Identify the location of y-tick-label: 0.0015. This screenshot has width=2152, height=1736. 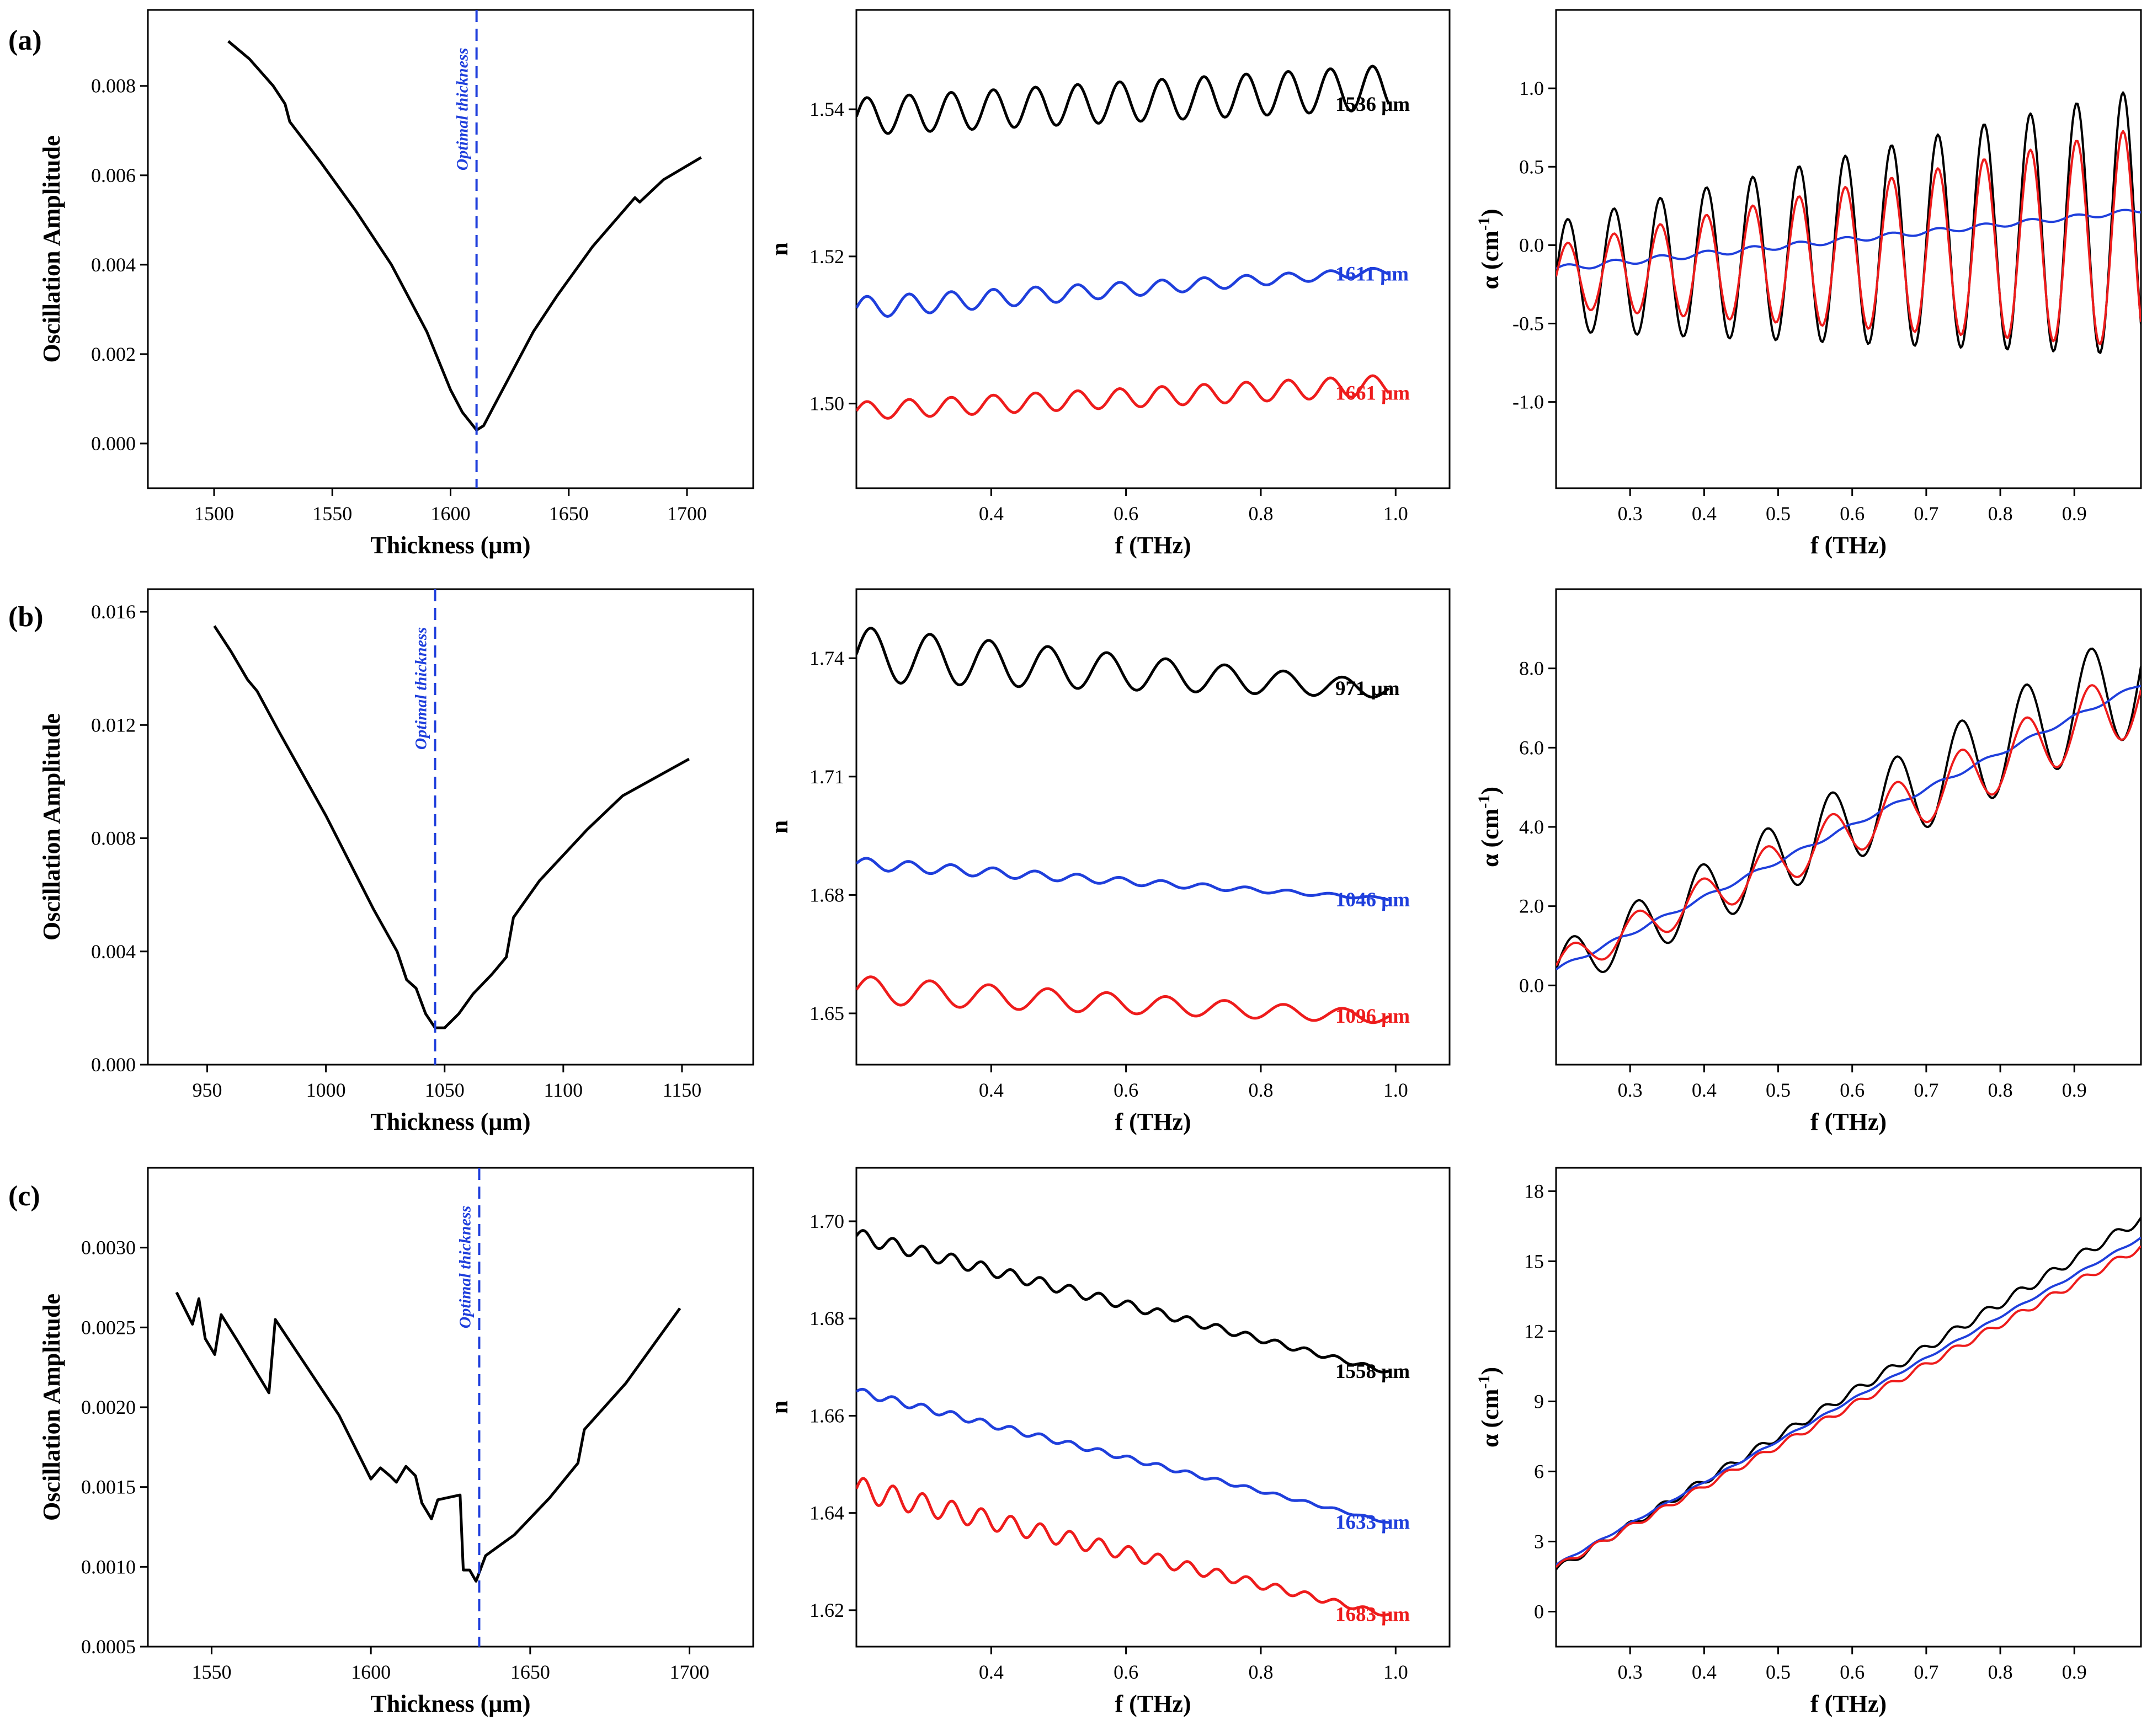
(108, 1487).